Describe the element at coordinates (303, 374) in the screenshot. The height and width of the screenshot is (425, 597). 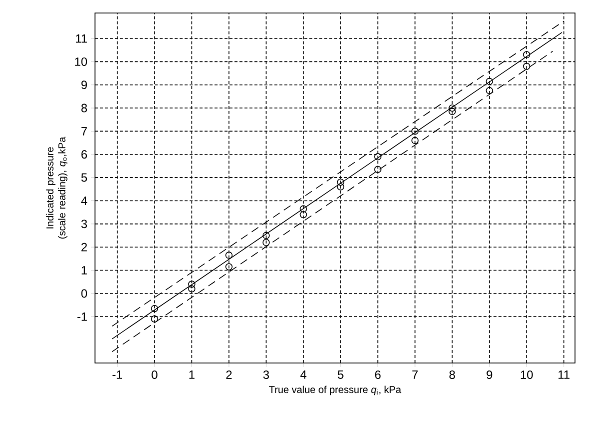
I see `x-tick-label: 4` at that location.